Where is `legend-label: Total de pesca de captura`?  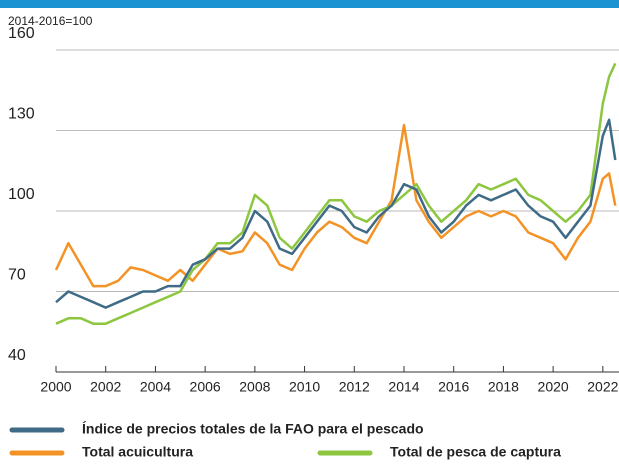
legend-label: Total de pesca de captura is located at coordinates (475, 452).